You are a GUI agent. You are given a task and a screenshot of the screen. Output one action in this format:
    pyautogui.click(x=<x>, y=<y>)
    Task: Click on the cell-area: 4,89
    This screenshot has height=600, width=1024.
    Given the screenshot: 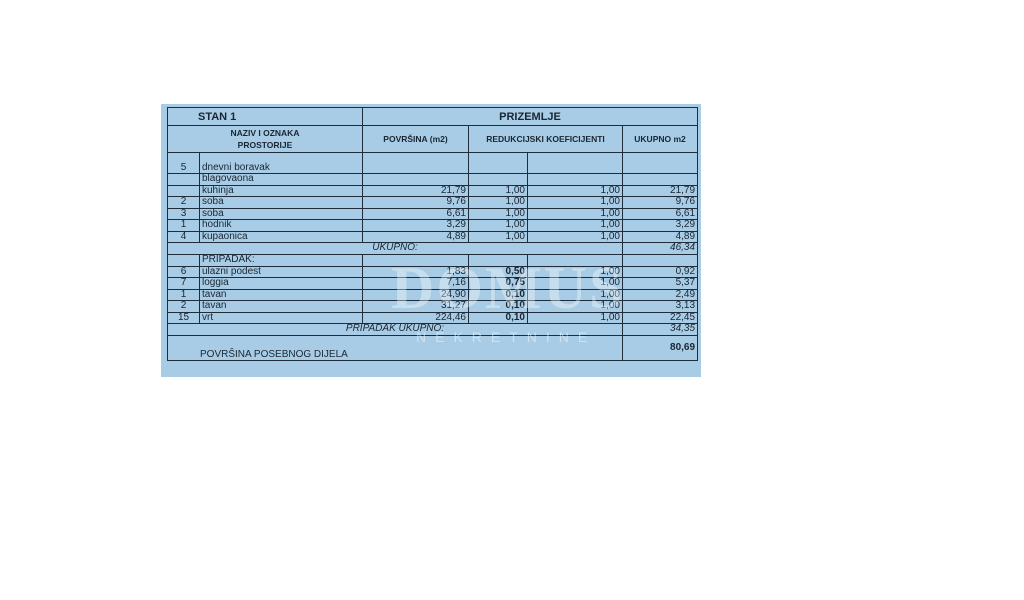 What is the action you would take?
    pyautogui.click(x=415, y=236)
    